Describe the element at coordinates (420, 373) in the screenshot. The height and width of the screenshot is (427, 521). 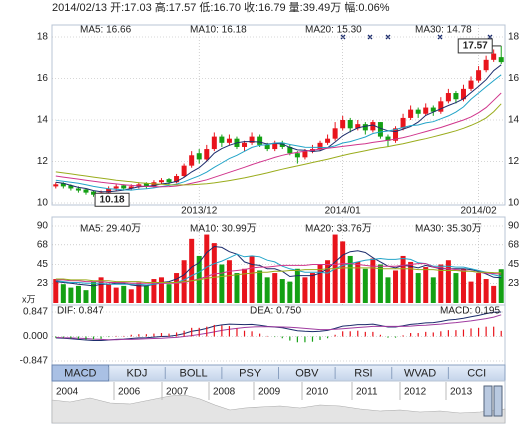
I see `tab: WVAD` at that location.